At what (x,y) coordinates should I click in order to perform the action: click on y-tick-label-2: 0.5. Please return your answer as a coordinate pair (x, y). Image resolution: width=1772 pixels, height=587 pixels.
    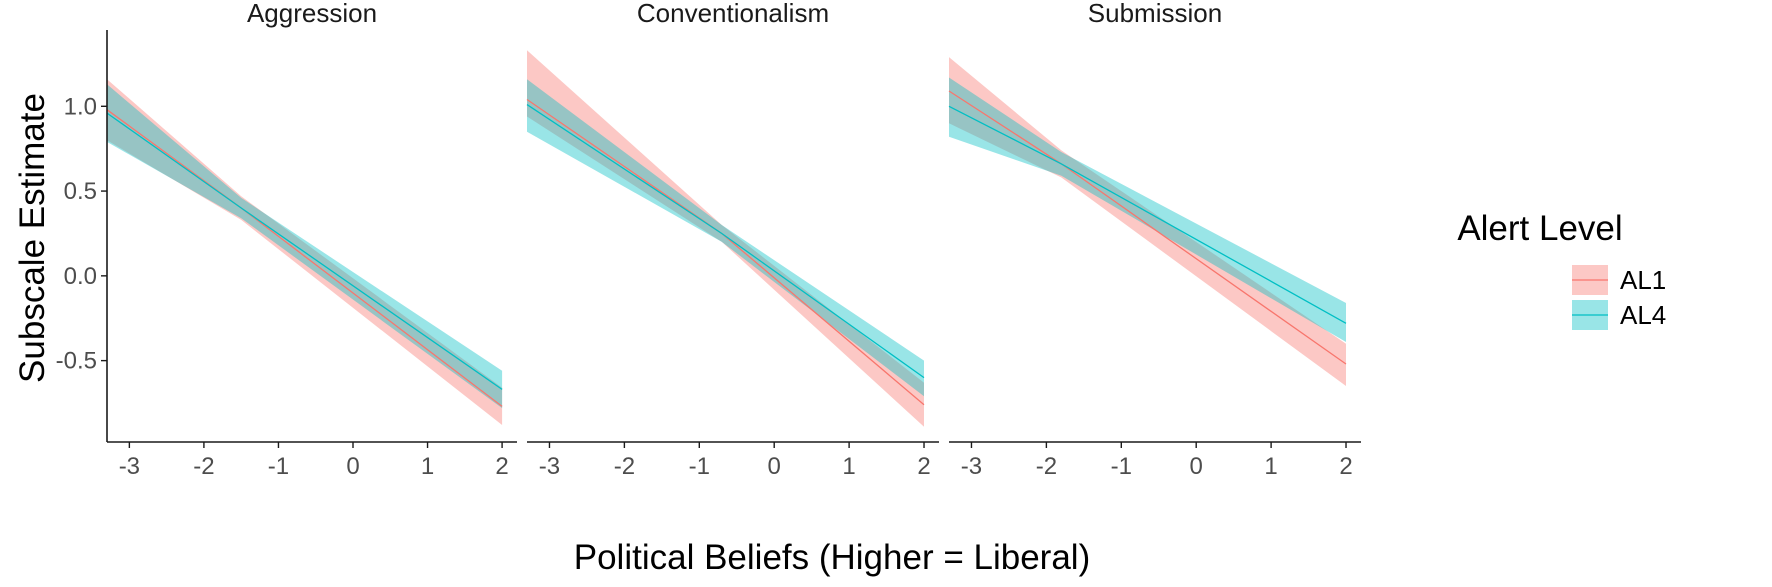
    Looking at the image, I should click on (80, 191).